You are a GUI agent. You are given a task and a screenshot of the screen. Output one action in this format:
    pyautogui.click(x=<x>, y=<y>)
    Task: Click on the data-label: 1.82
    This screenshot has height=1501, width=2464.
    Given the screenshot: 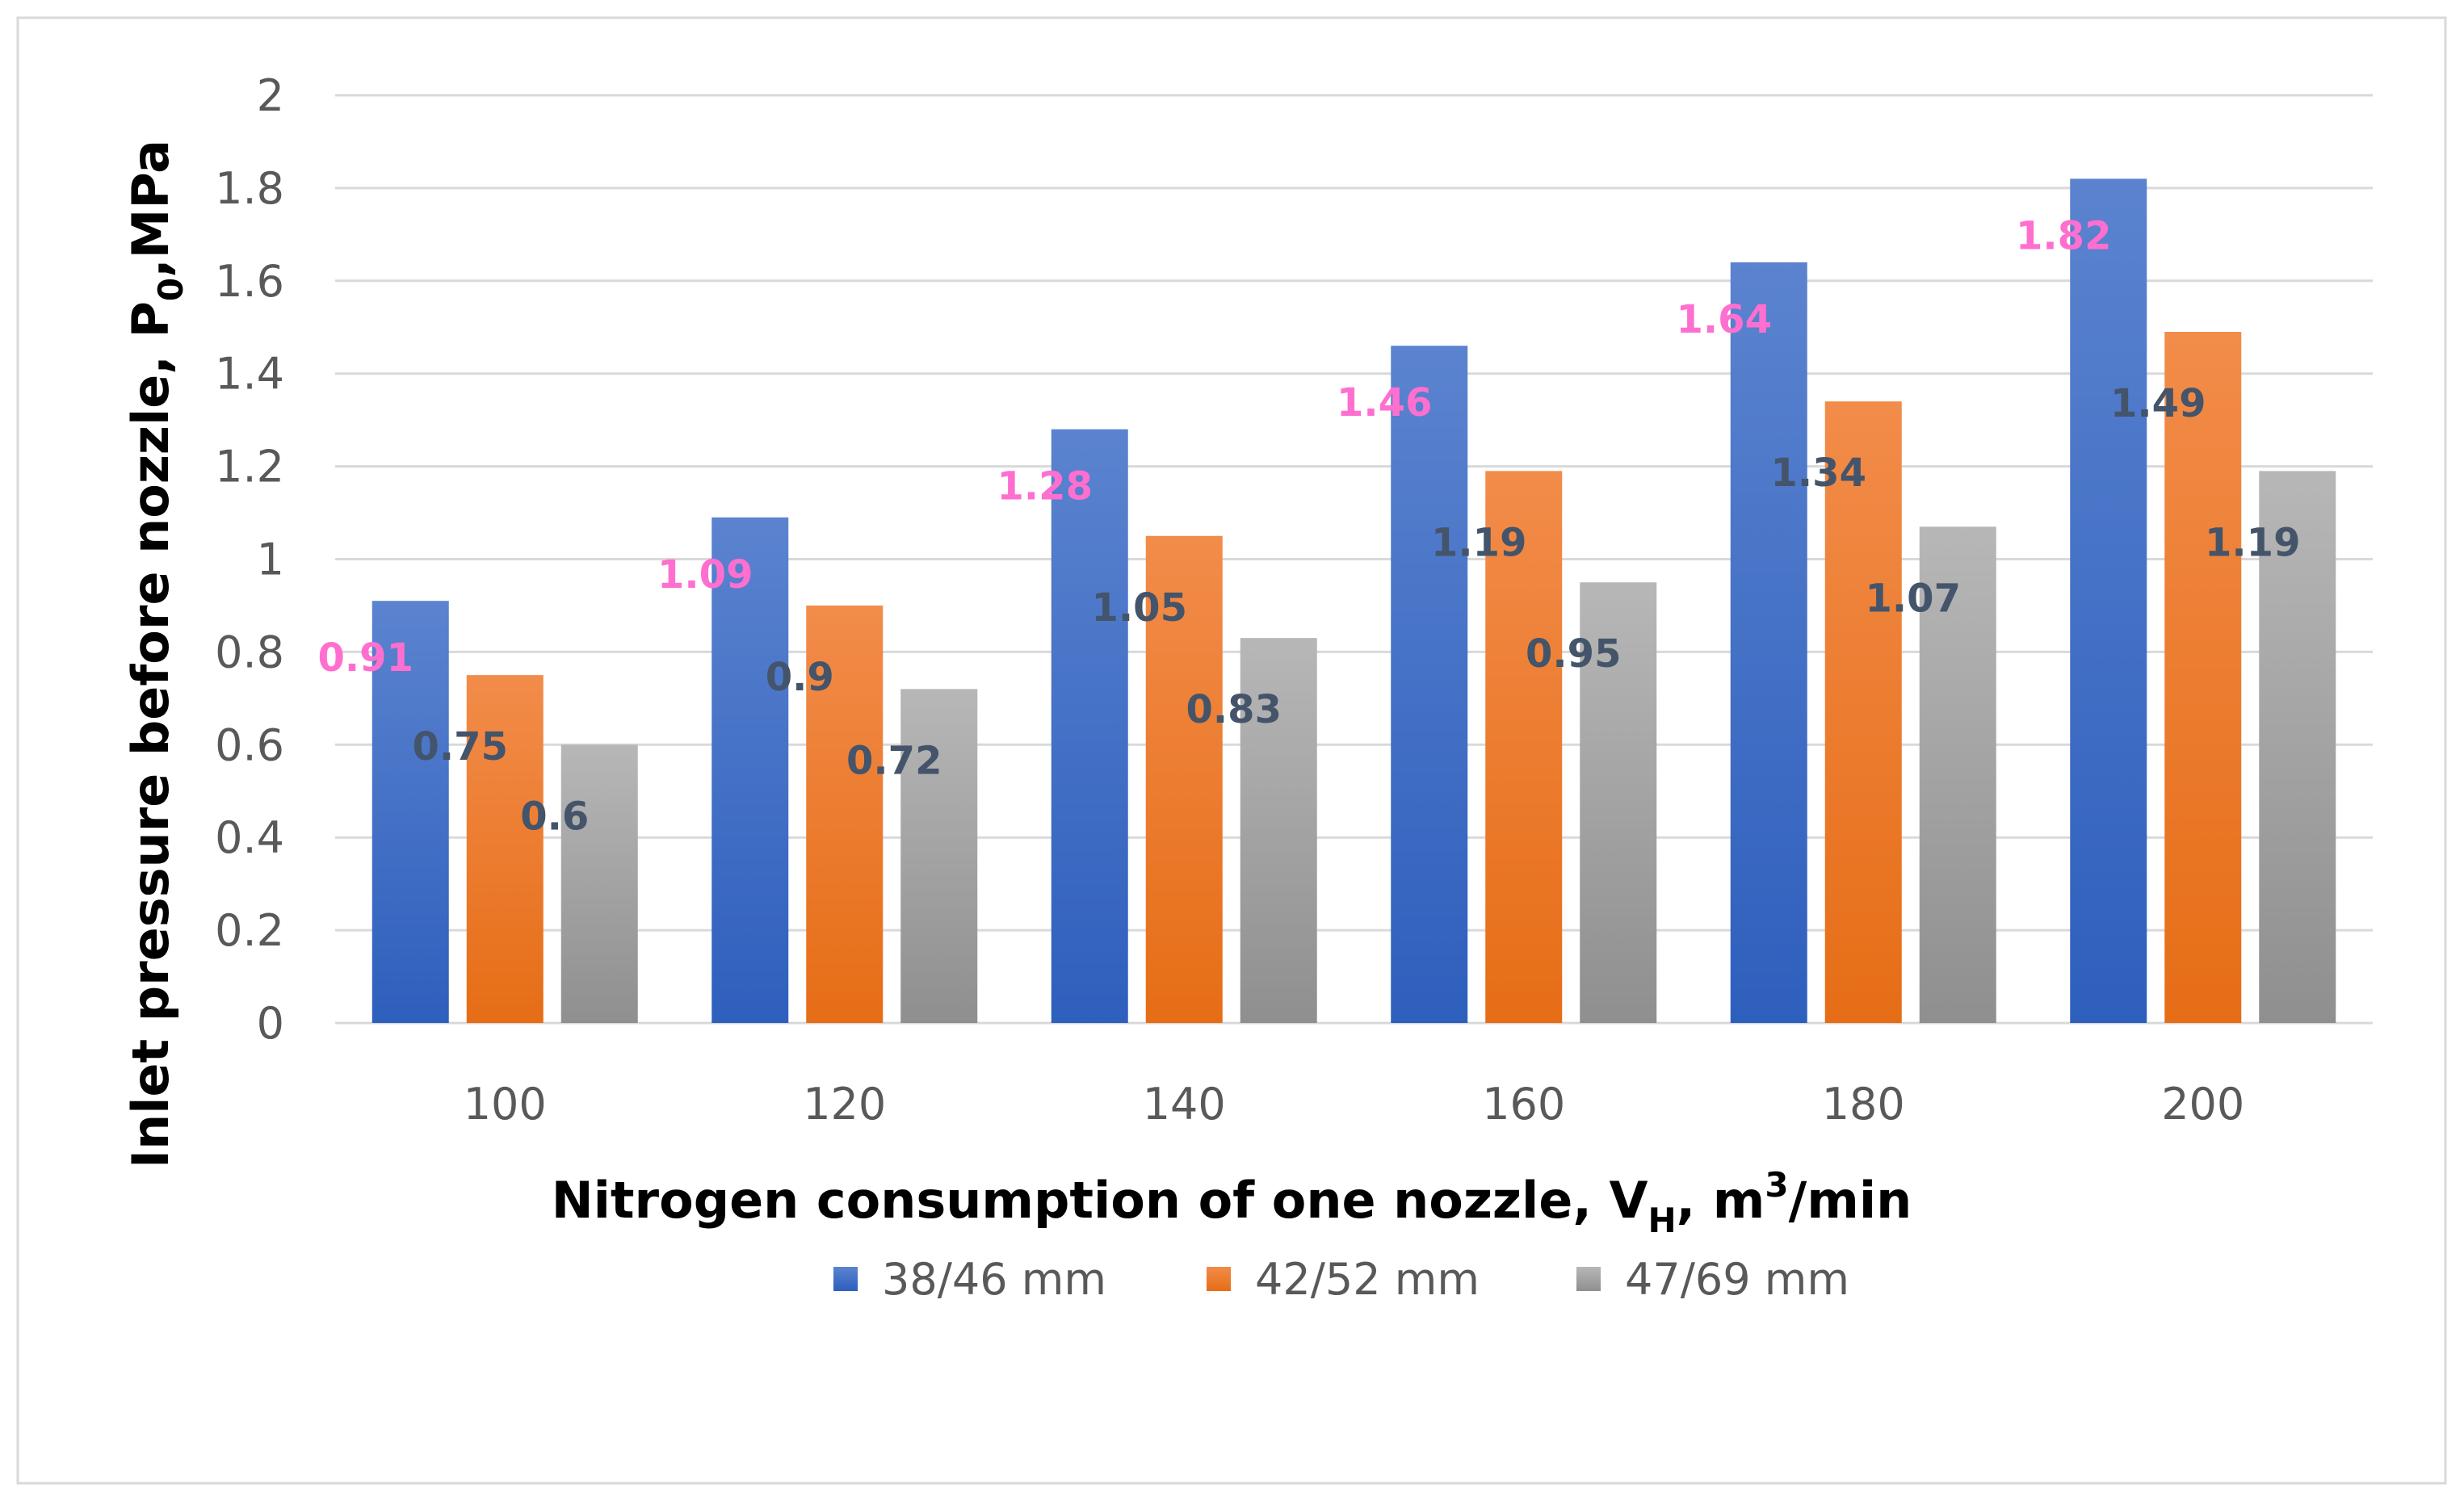 What is the action you would take?
    pyautogui.click(x=2063, y=235)
    